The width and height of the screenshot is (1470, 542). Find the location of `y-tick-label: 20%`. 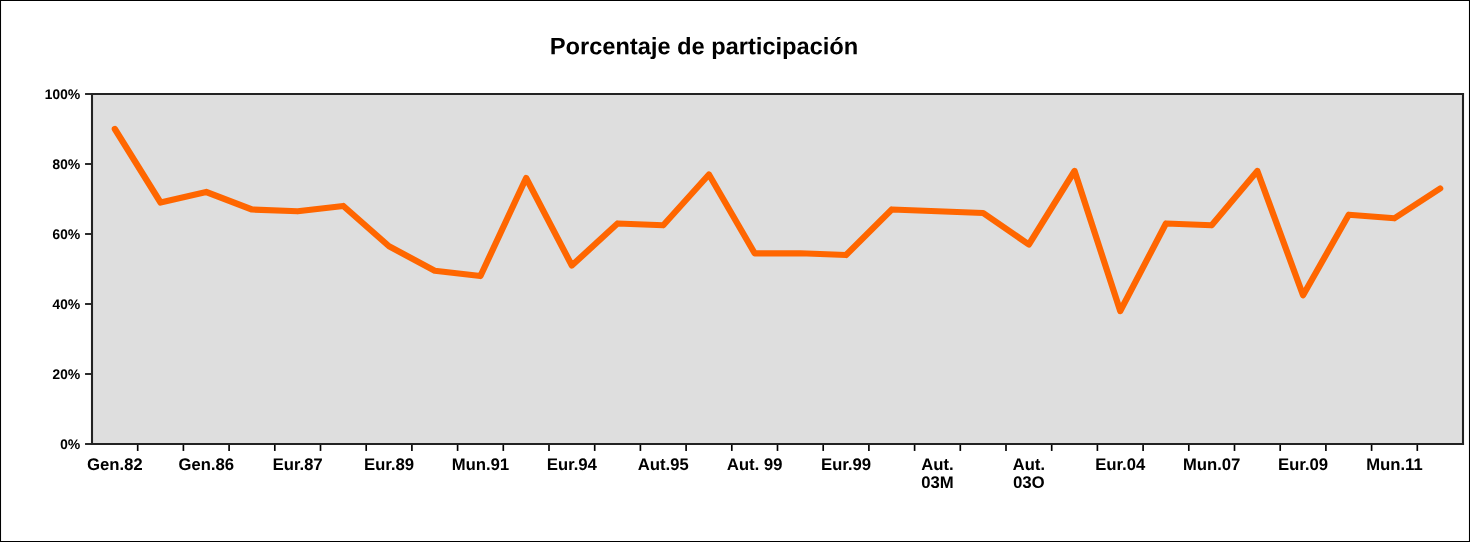

y-tick-label: 20% is located at coordinates (66, 374).